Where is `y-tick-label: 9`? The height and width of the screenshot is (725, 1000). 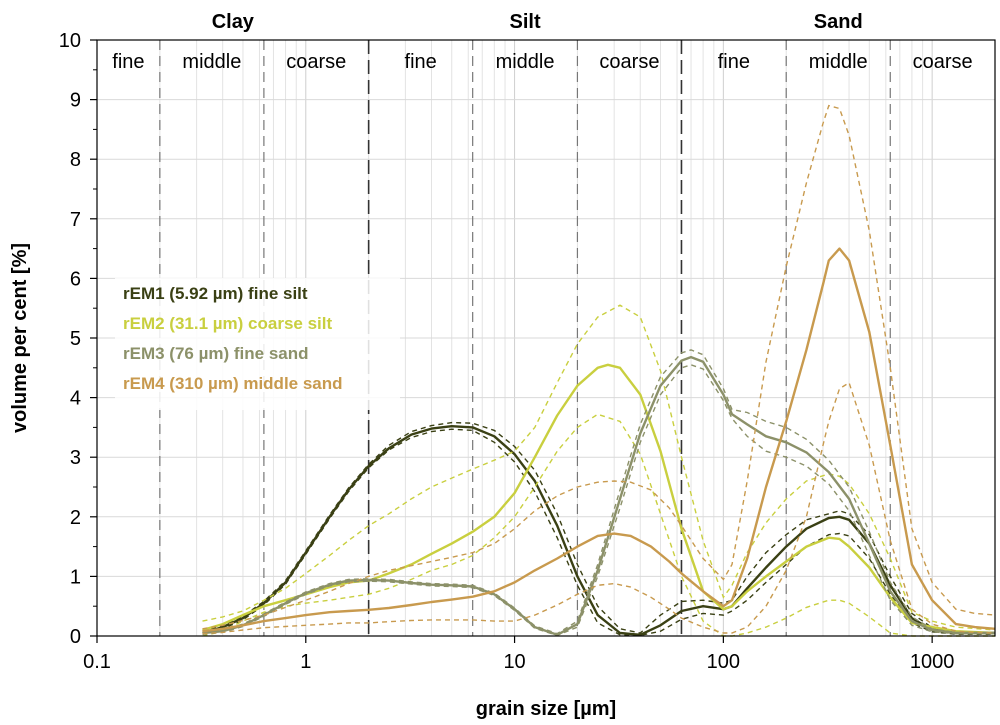
y-tick-label: 9 is located at coordinates (75, 101).